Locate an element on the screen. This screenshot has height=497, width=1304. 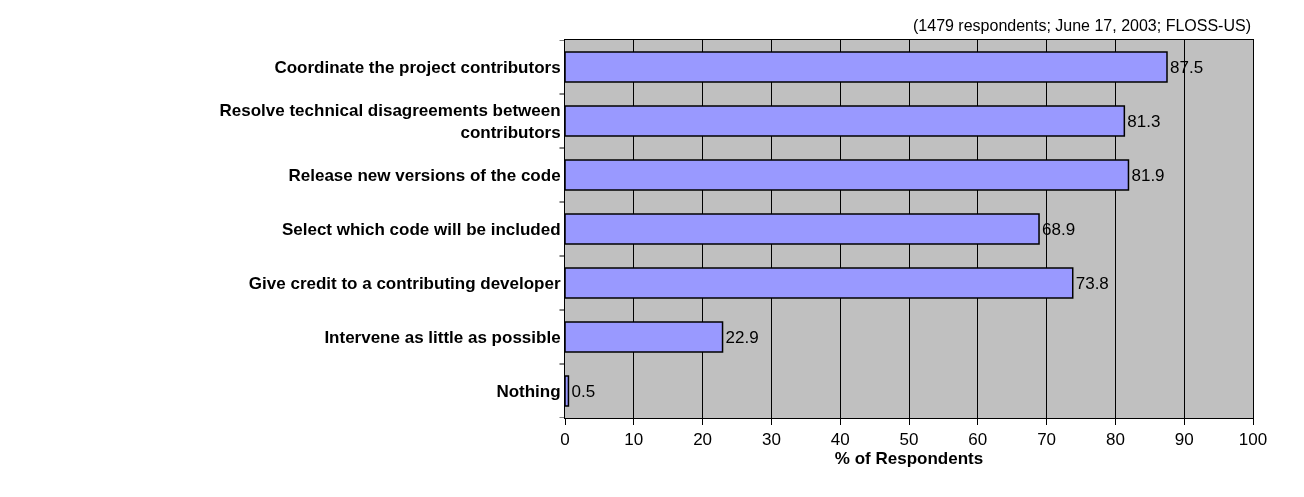
y-tick-label: Release new versions of the code is located at coordinates (424, 175).